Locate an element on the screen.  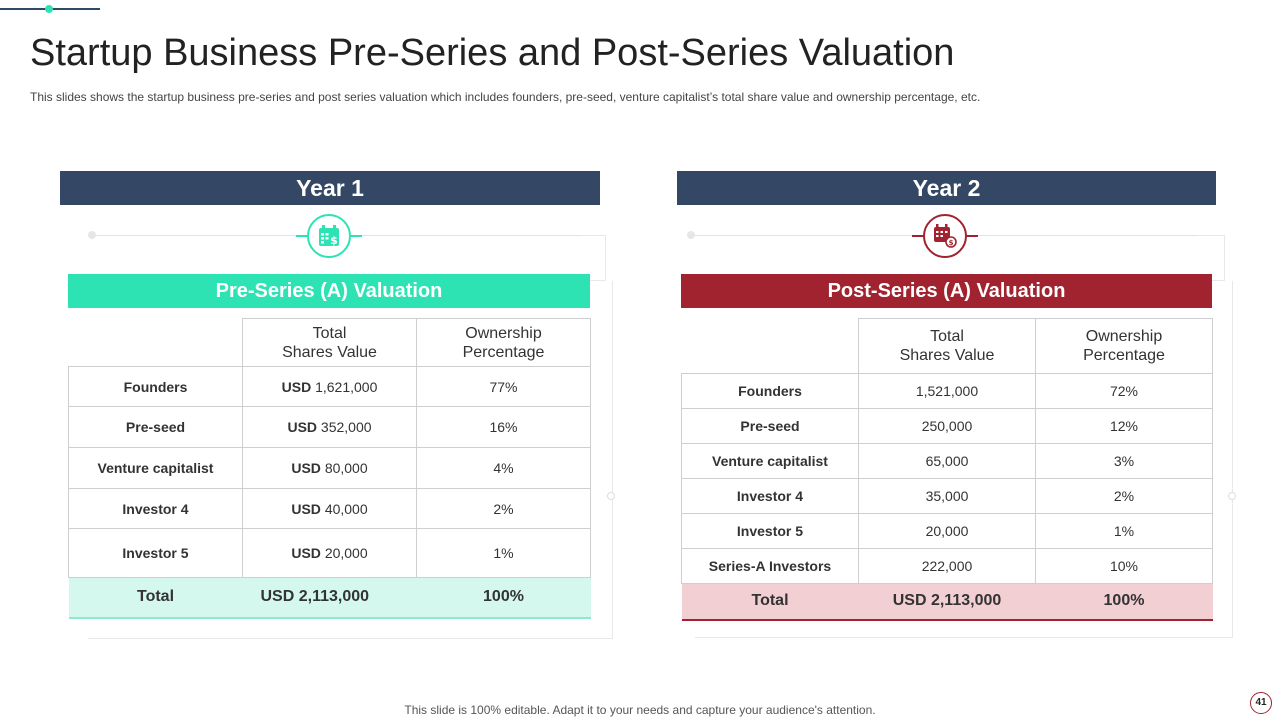
shares-value: USD 1,621,000 is located at coordinates (329, 386).